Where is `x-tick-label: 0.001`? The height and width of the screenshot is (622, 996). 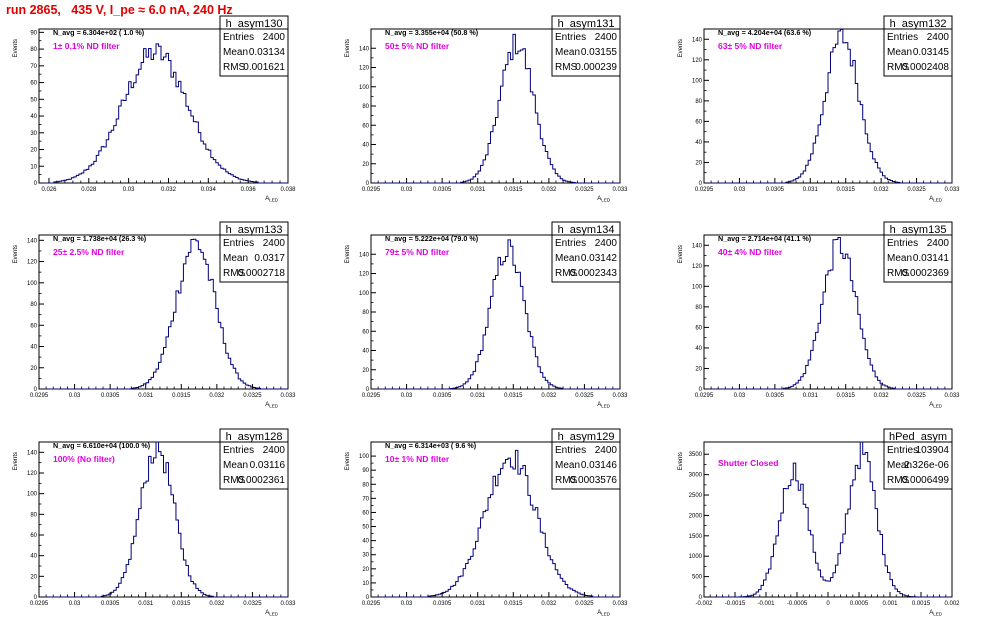 x-tick-label: 0.001 is located at coordinates (890, 604).